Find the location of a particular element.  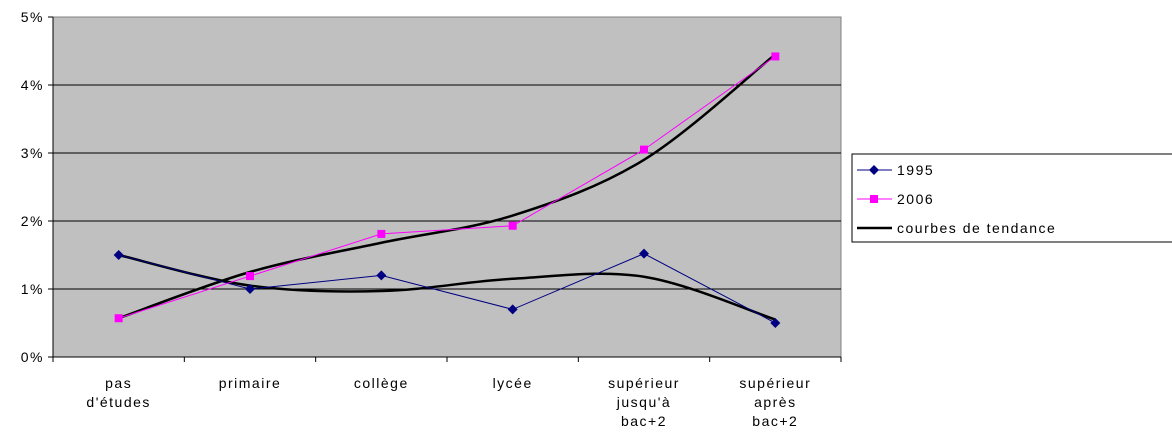

y-tick-label: 3% is located at coordinates (32, 153).